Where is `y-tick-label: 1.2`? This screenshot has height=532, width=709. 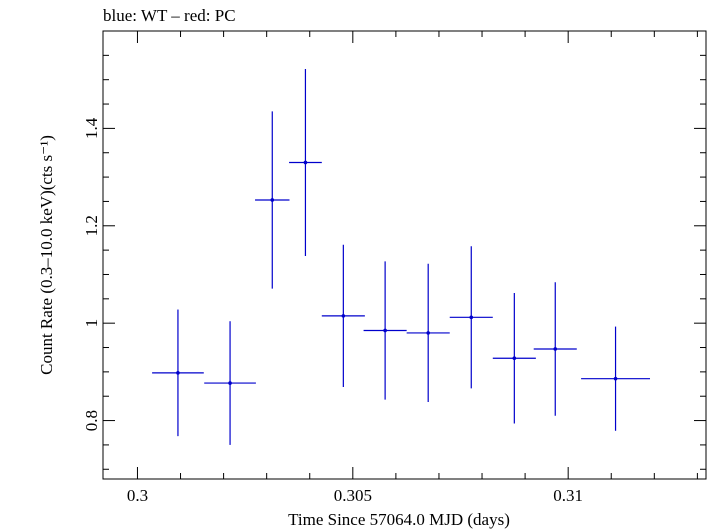
y-tick-label: 1.2 is located at coordinates (91, 225).